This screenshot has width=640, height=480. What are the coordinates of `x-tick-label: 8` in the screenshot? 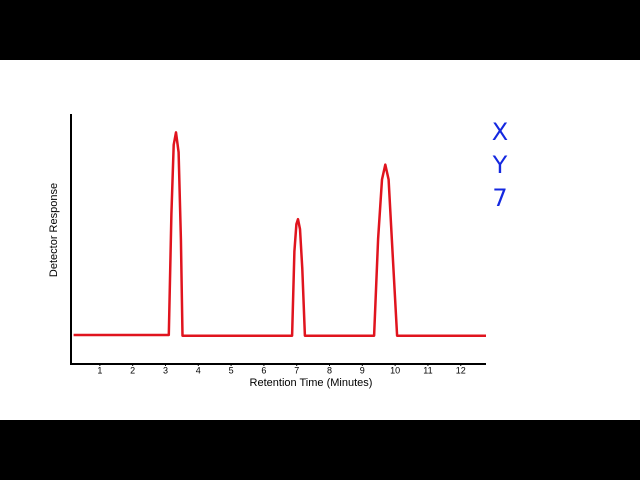 It's located at (329, 370).